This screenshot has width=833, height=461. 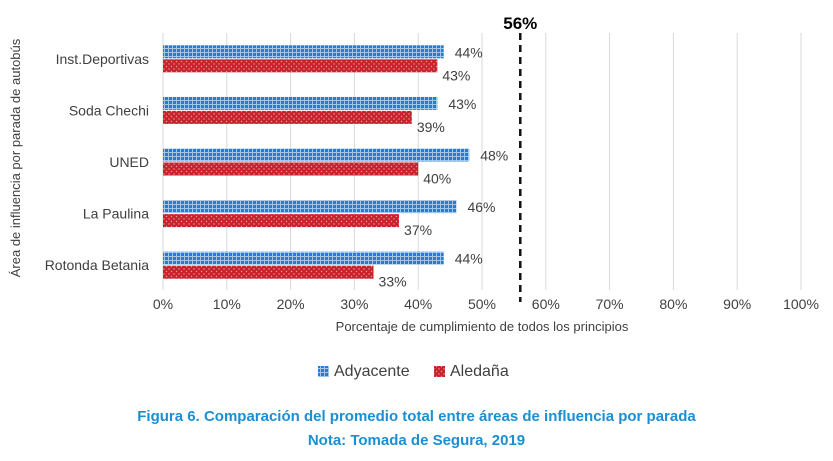 What do you see at coordinates (520, 23) in the screenshot?
I see `reference-line-label: 56%` at bounding box center [520, 23].